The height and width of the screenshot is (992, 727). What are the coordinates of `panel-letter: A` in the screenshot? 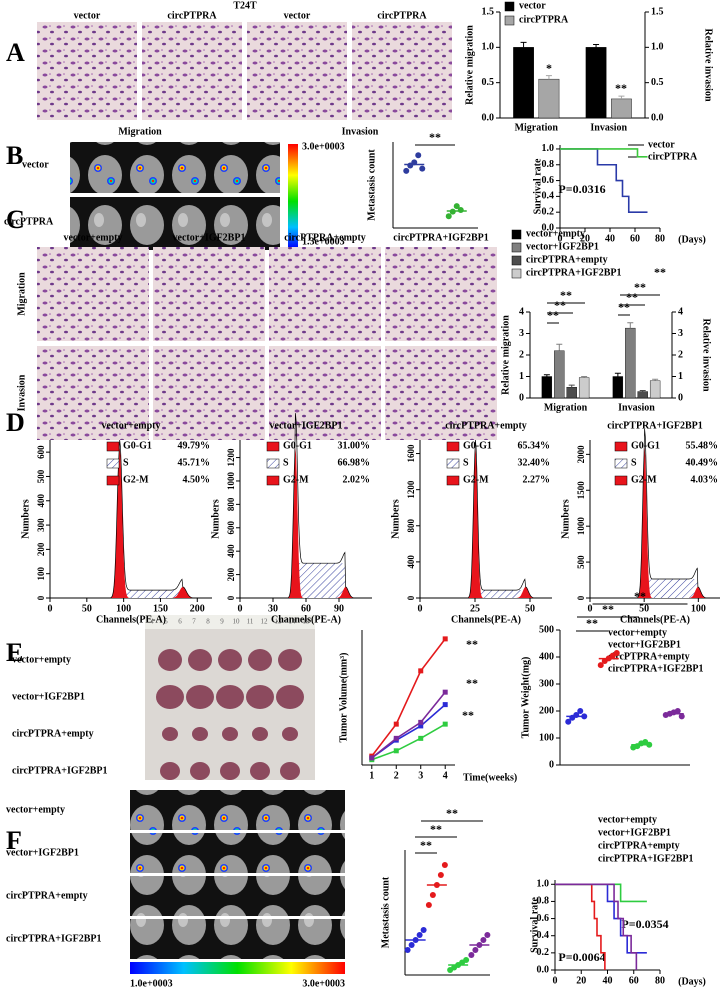 It's located at (15, 52).